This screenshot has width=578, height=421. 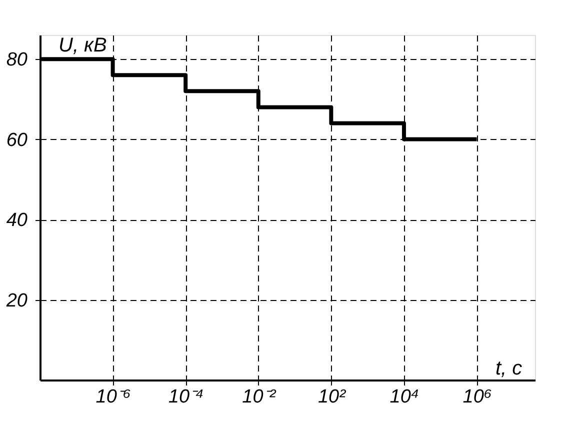 I want to click on x-tick-label: 10², so click(x=332, y=397).